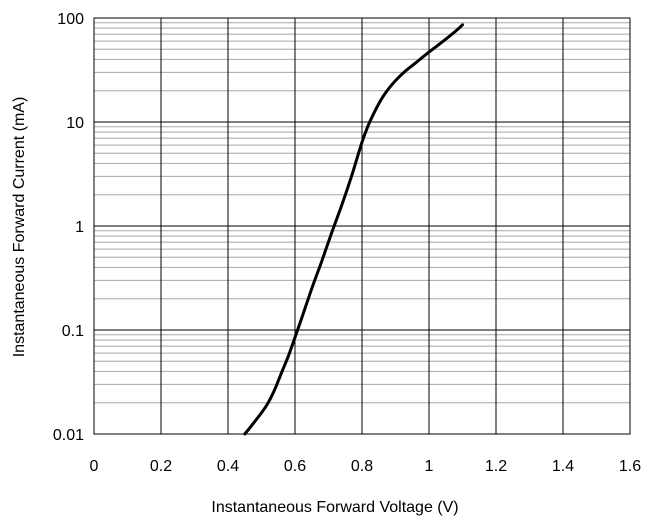 This screenshot has width=648, height=520. What do you see at coordinates (496, 466) in the screenshot?
I see `x-tick-label: 1.2` at bounding box center [496, 466].